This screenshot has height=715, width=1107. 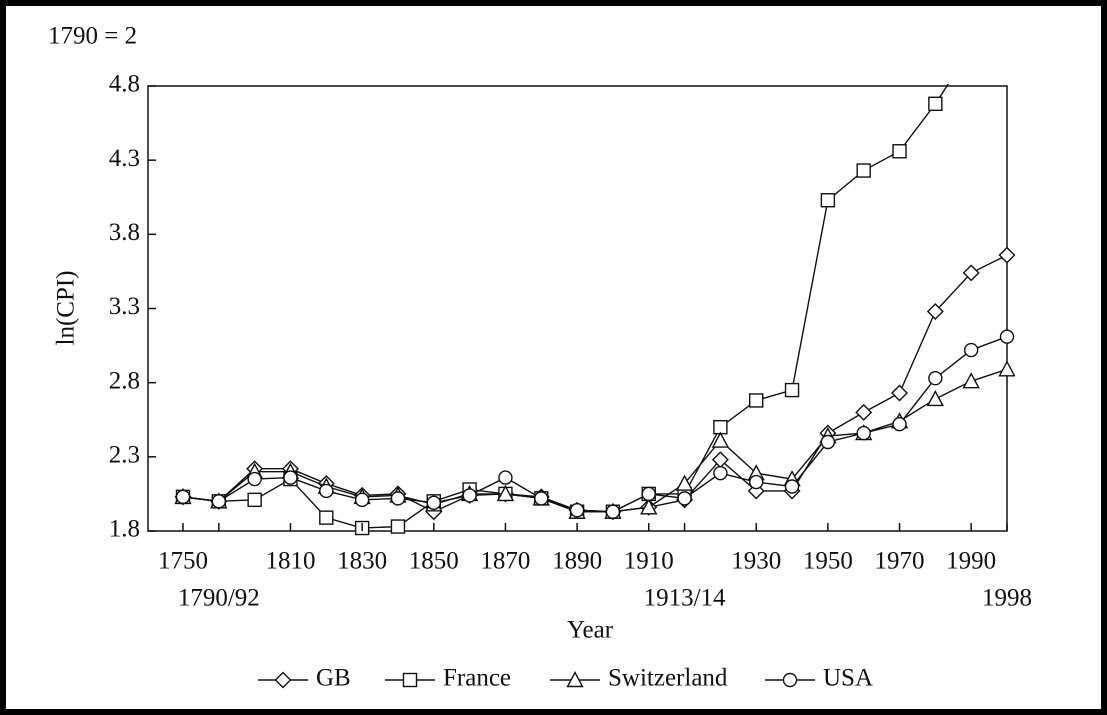 What do you see at coordinates (1007, 598) in the screenshot?
I see `x-tick-label: 1998` at bounding box center [1007, 598].